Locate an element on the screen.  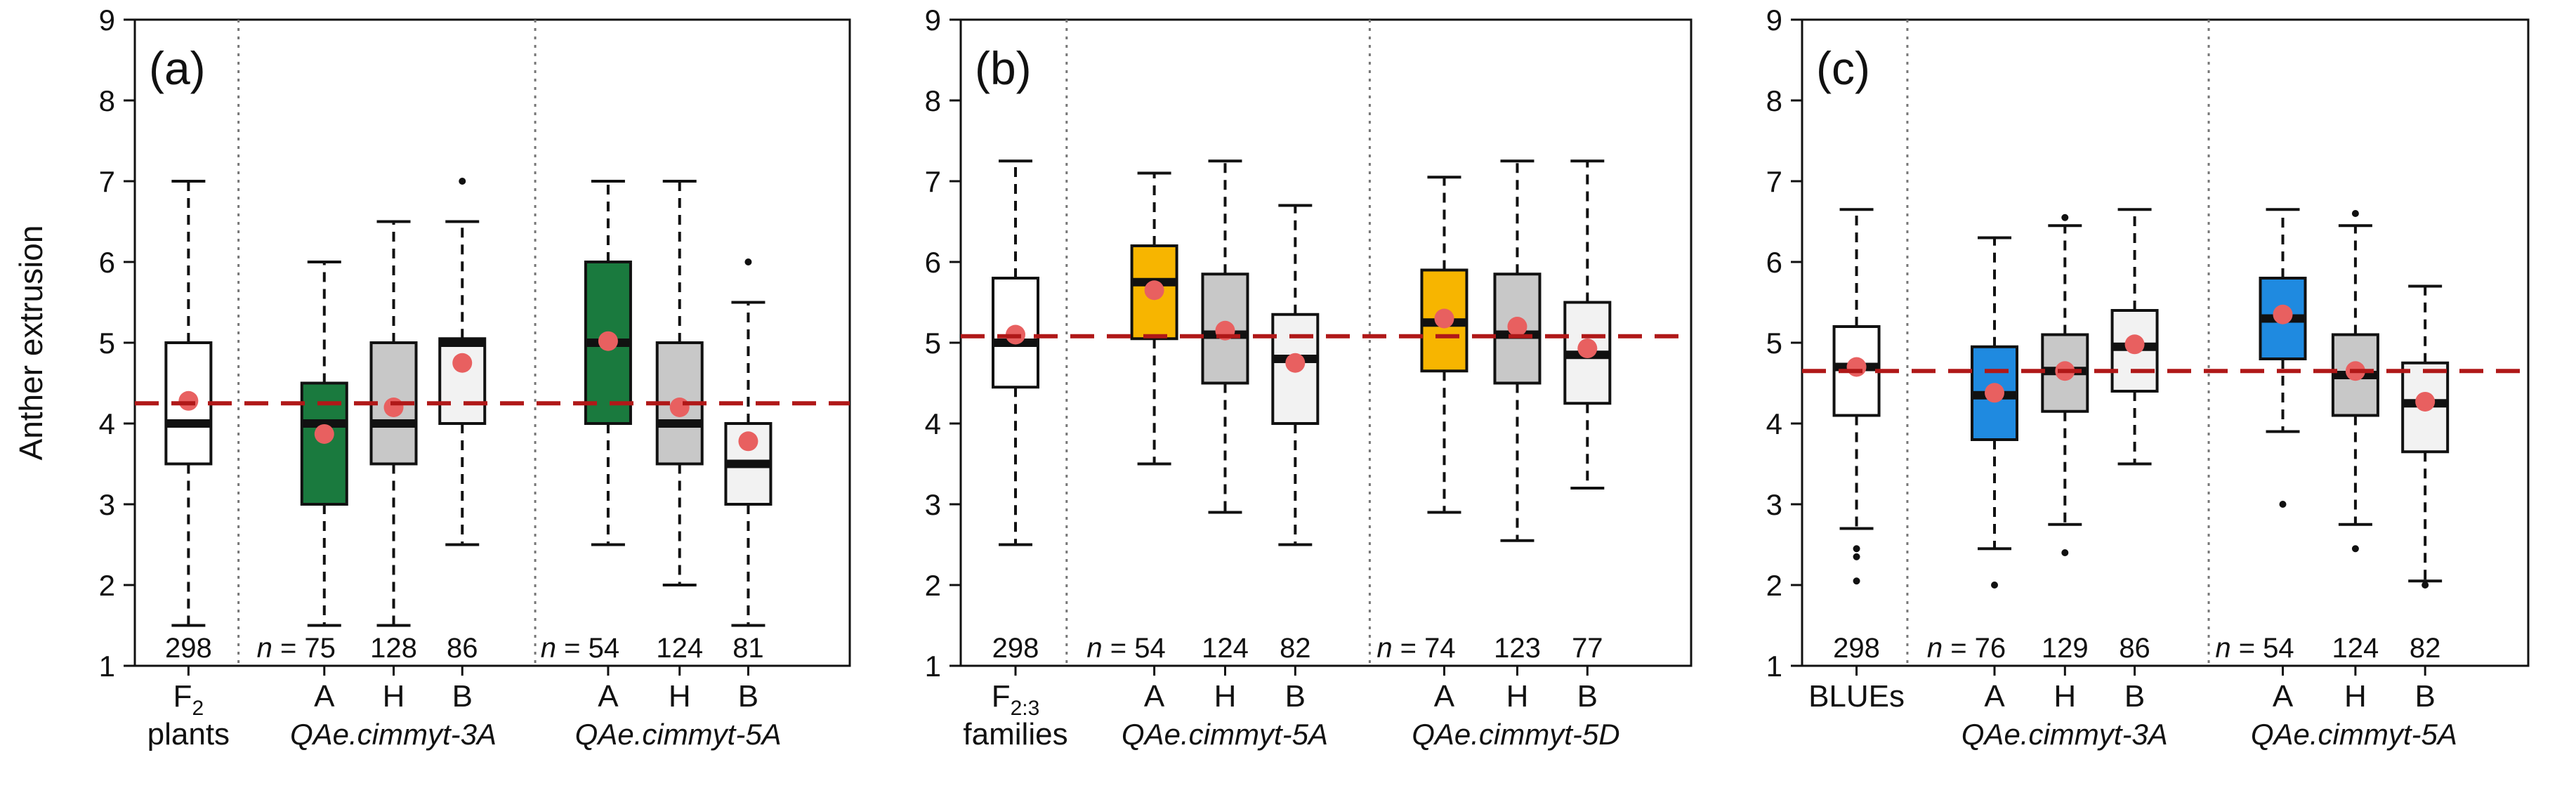
y-axis-label: Anther extrusion is located at coordinates (31, 343).